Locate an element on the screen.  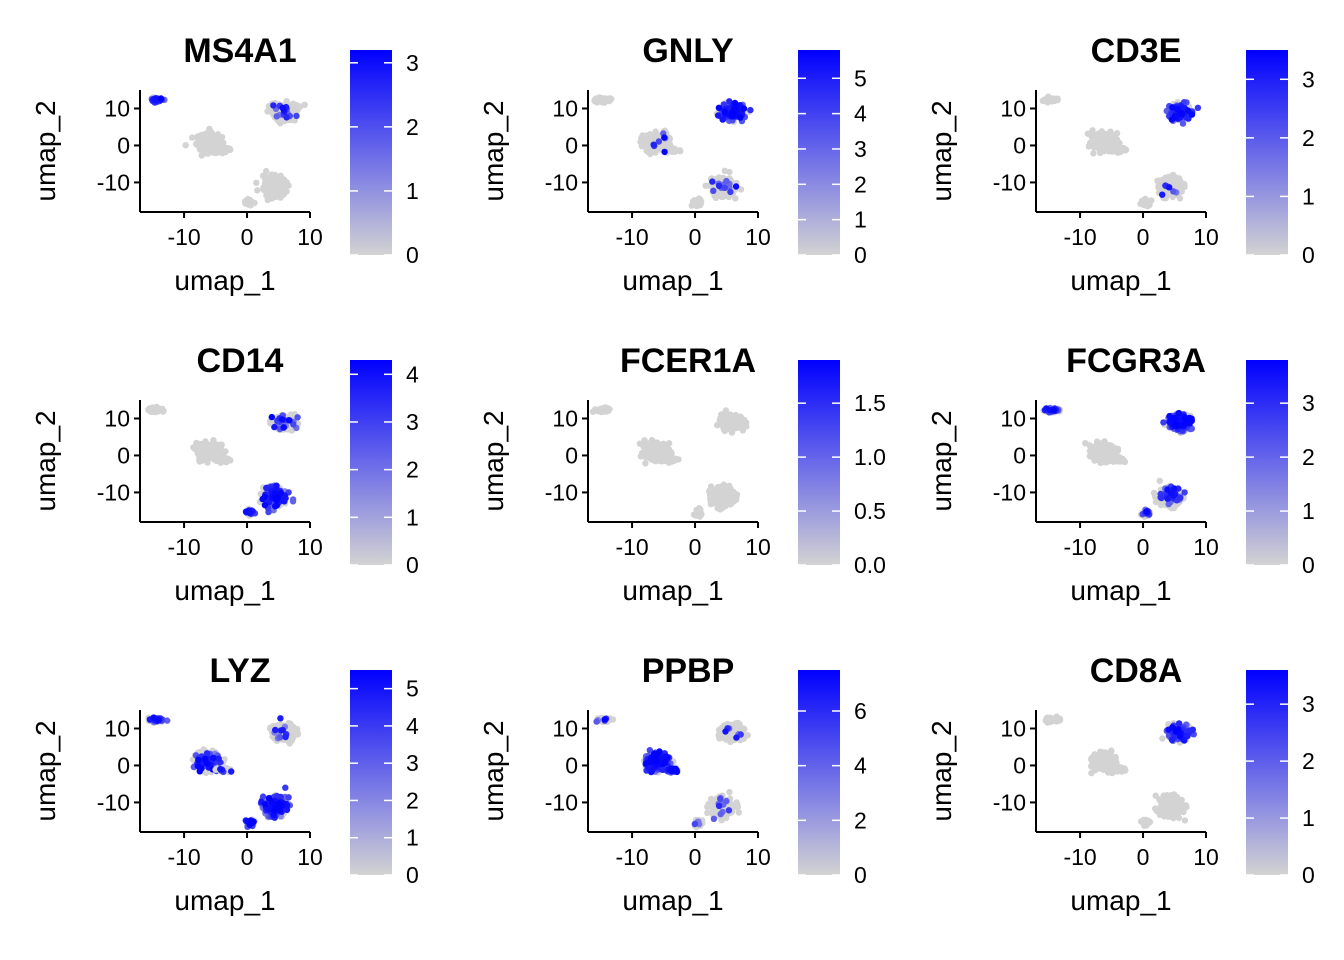
y-axis-label: umap_2 is located at coordinates (45, 150).